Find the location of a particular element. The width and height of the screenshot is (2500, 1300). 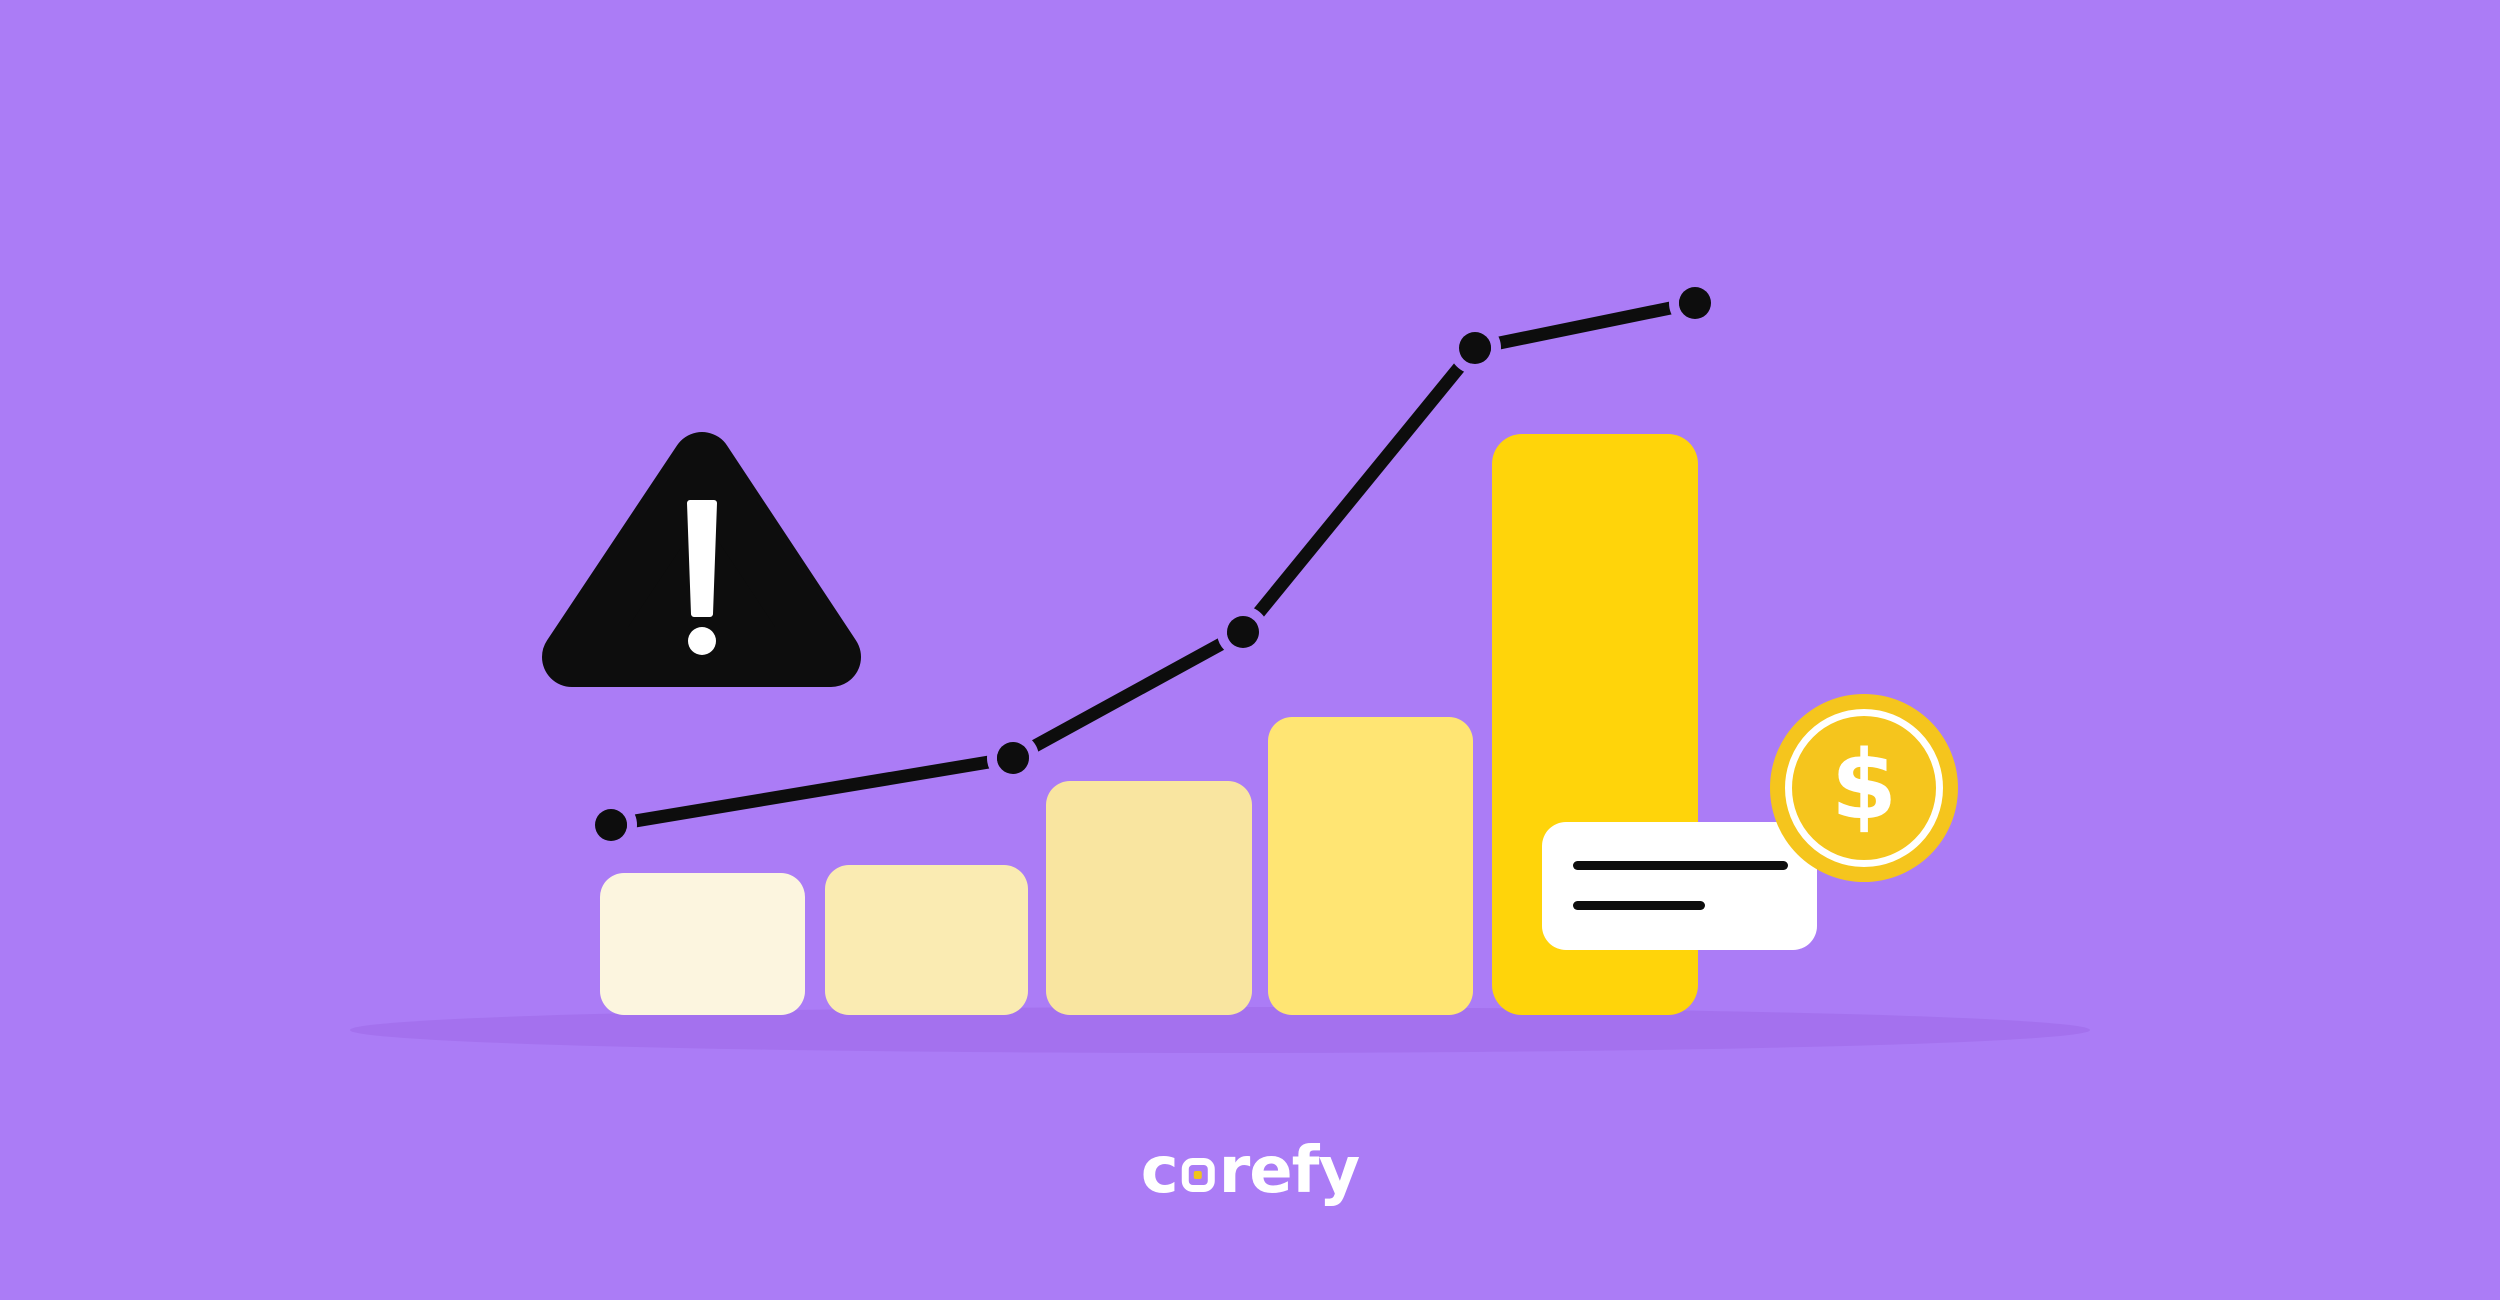

corefy-logo: c refy is located at coordinates (1250, 1171).